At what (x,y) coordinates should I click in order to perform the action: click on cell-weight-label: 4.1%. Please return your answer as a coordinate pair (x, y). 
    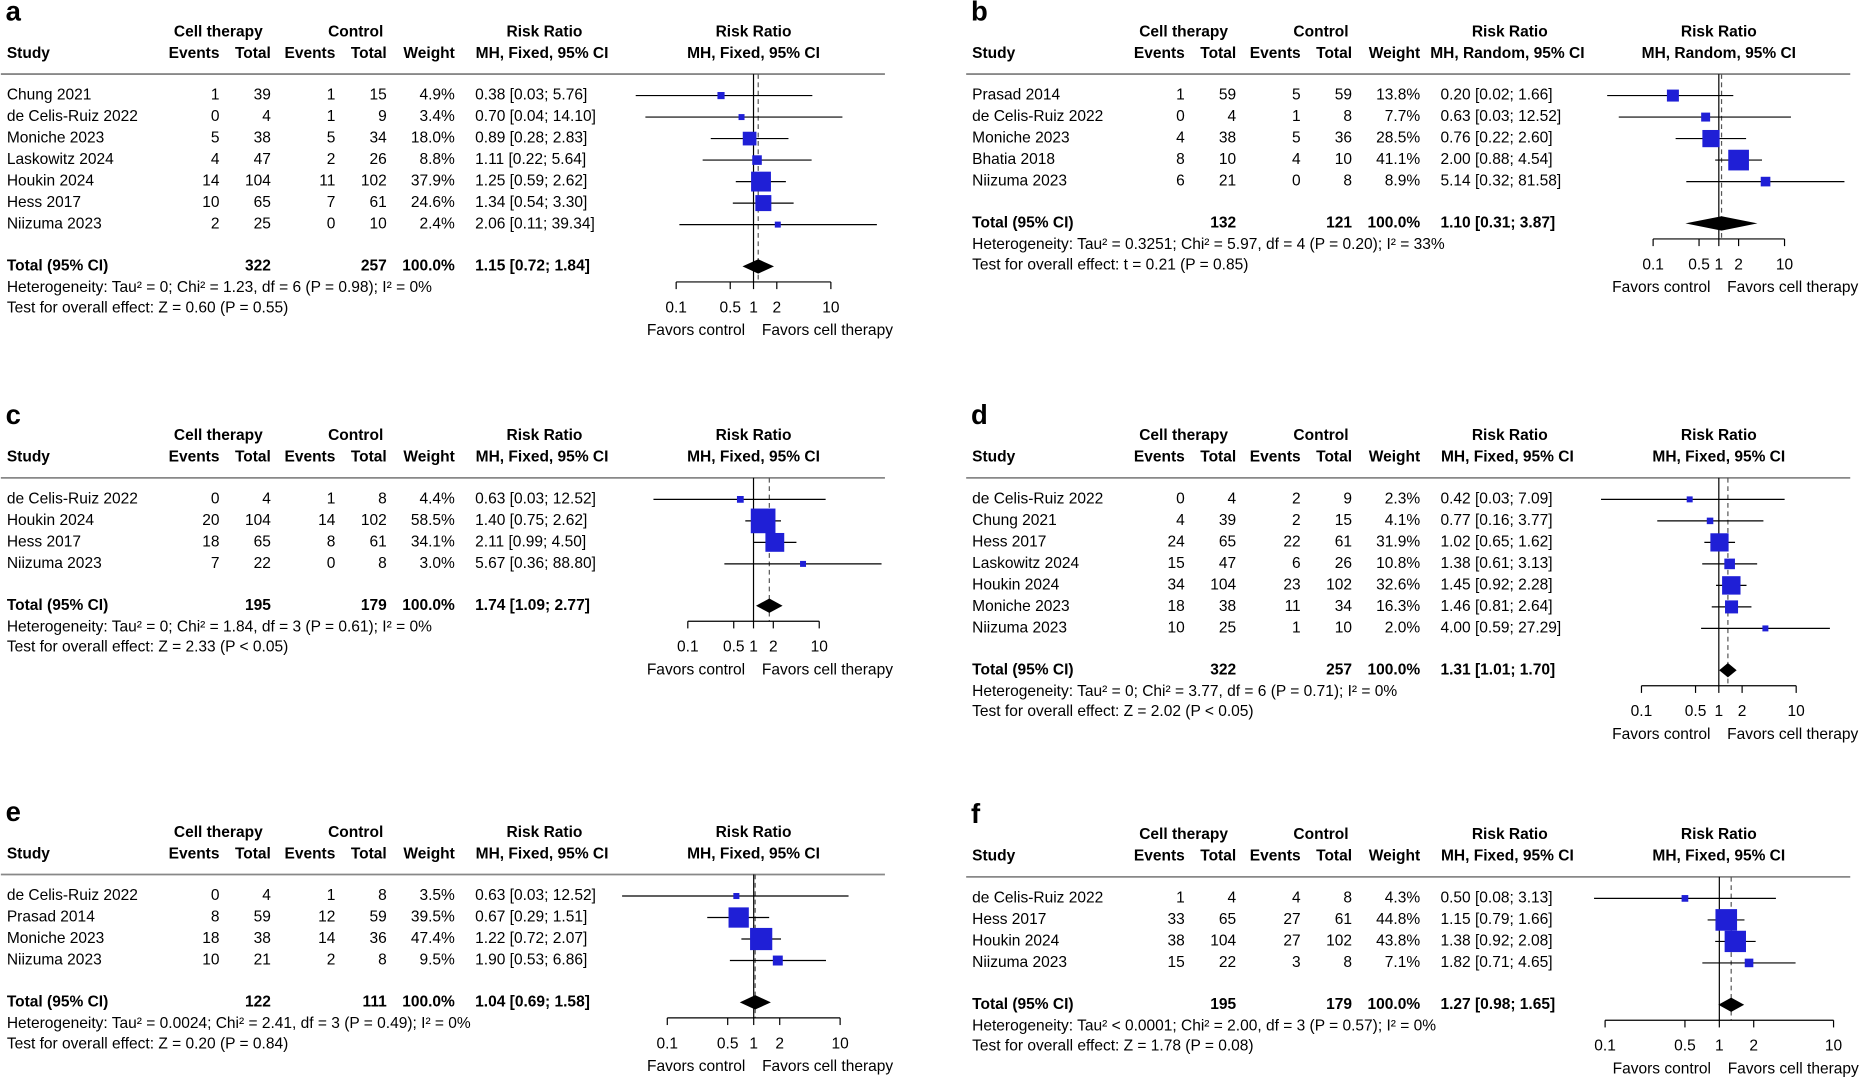
    Looking at the image, I should click on (1403, 520).